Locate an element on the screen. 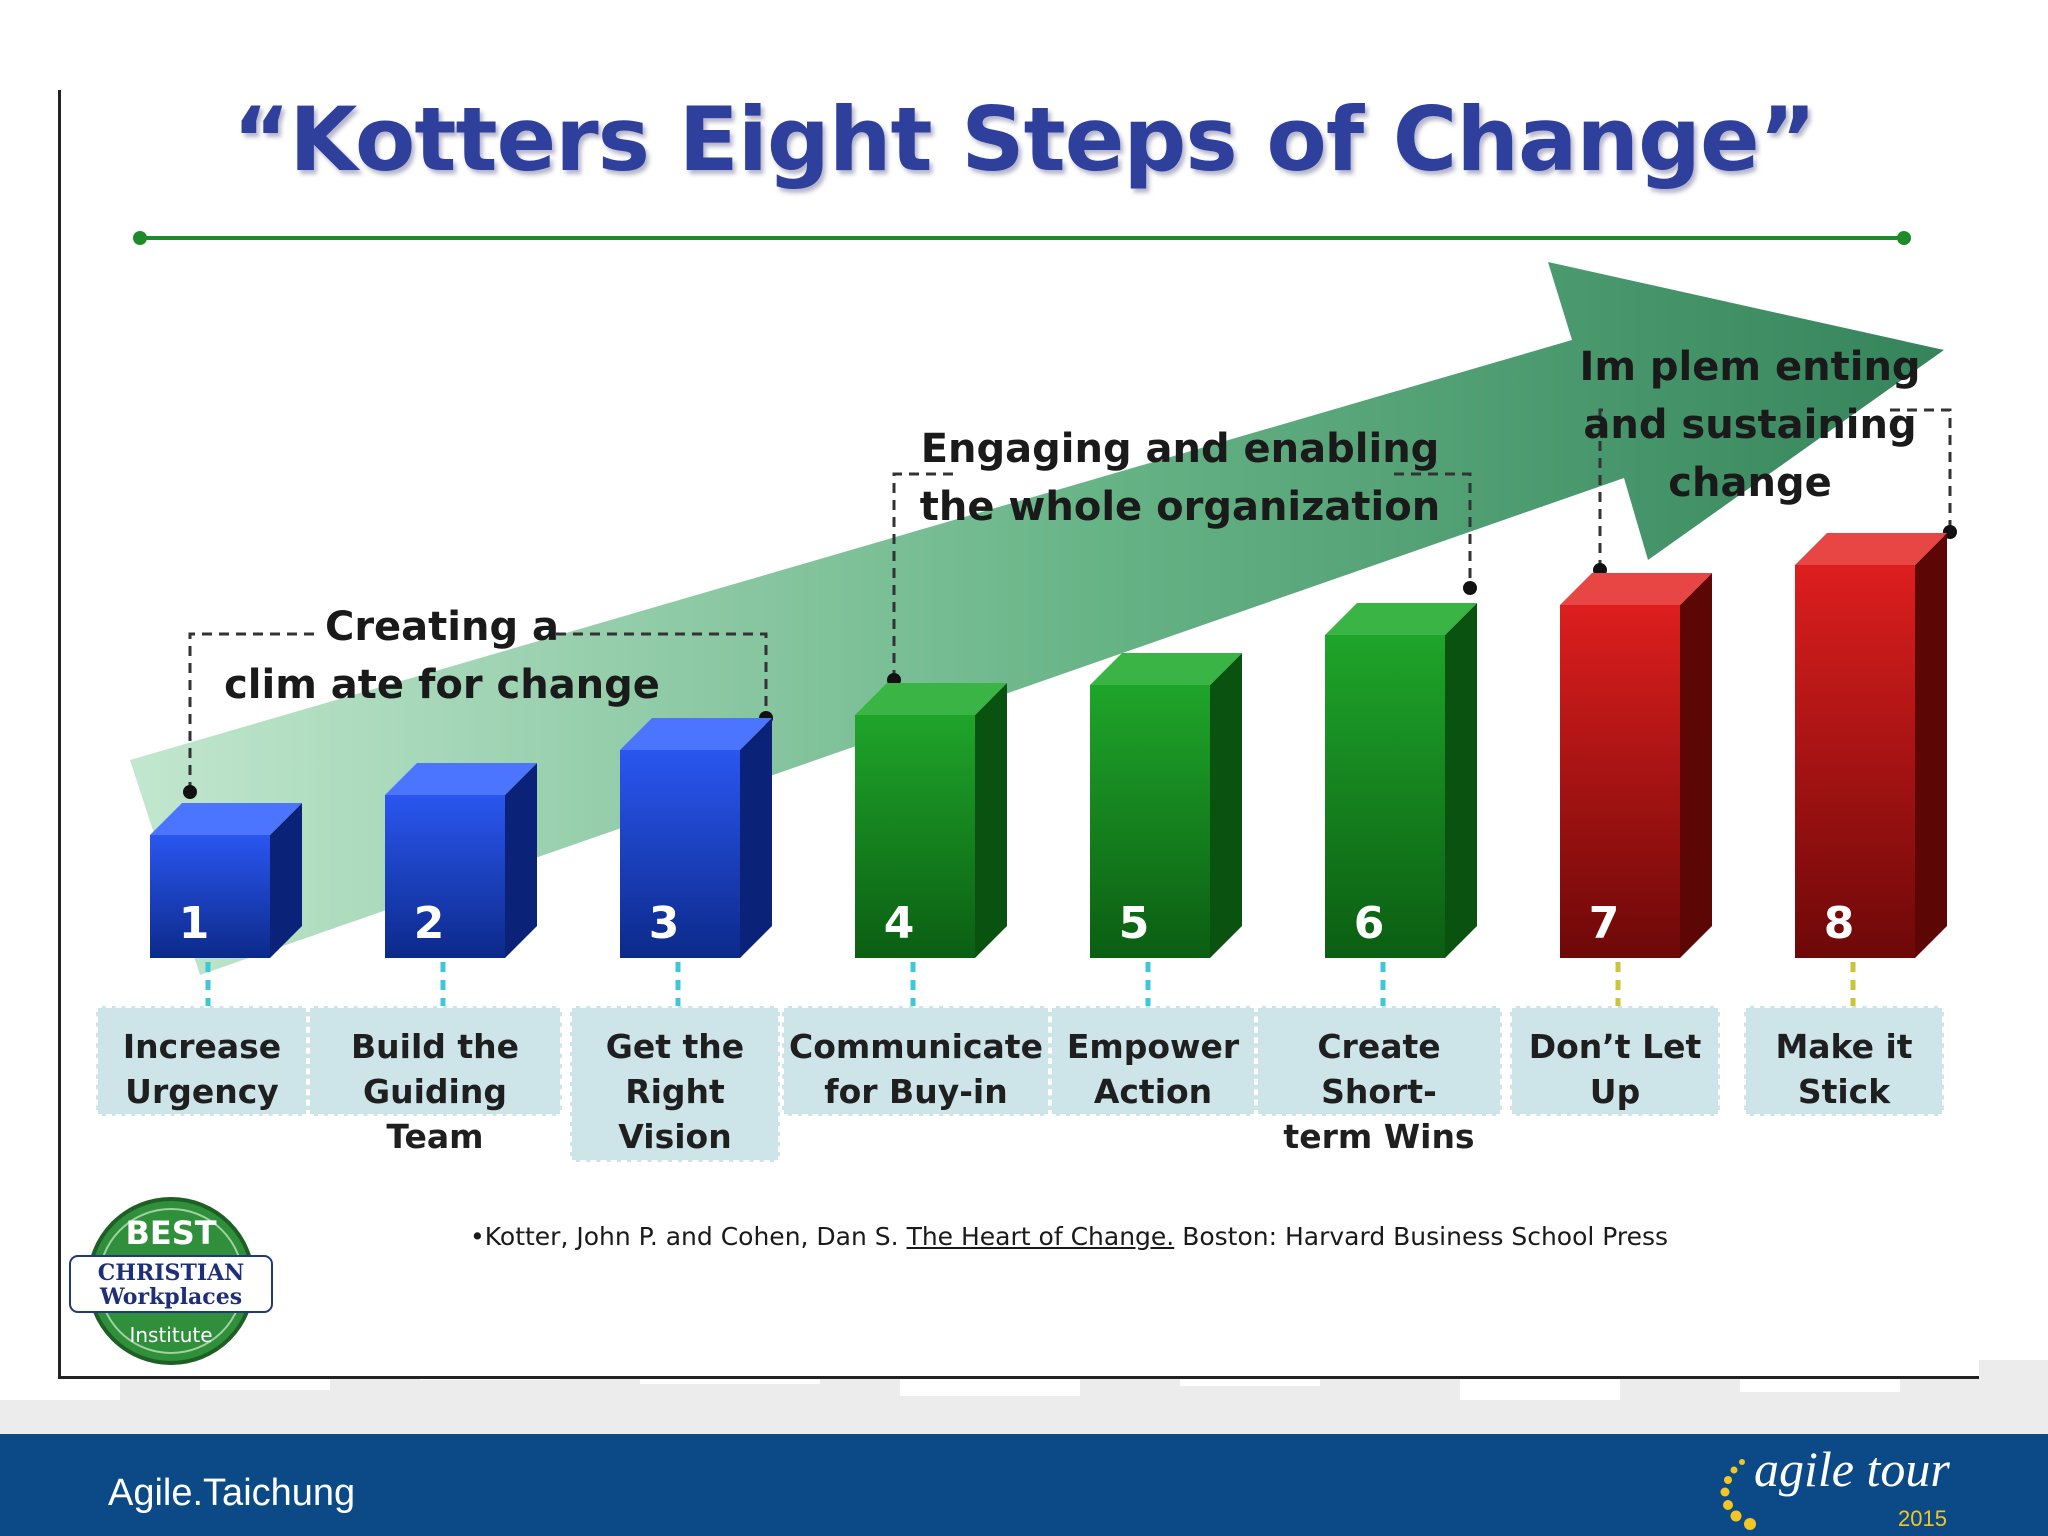  footer-bar: Agile.Taichung agile tour 2015 is located at coordinates (1024, 1485).